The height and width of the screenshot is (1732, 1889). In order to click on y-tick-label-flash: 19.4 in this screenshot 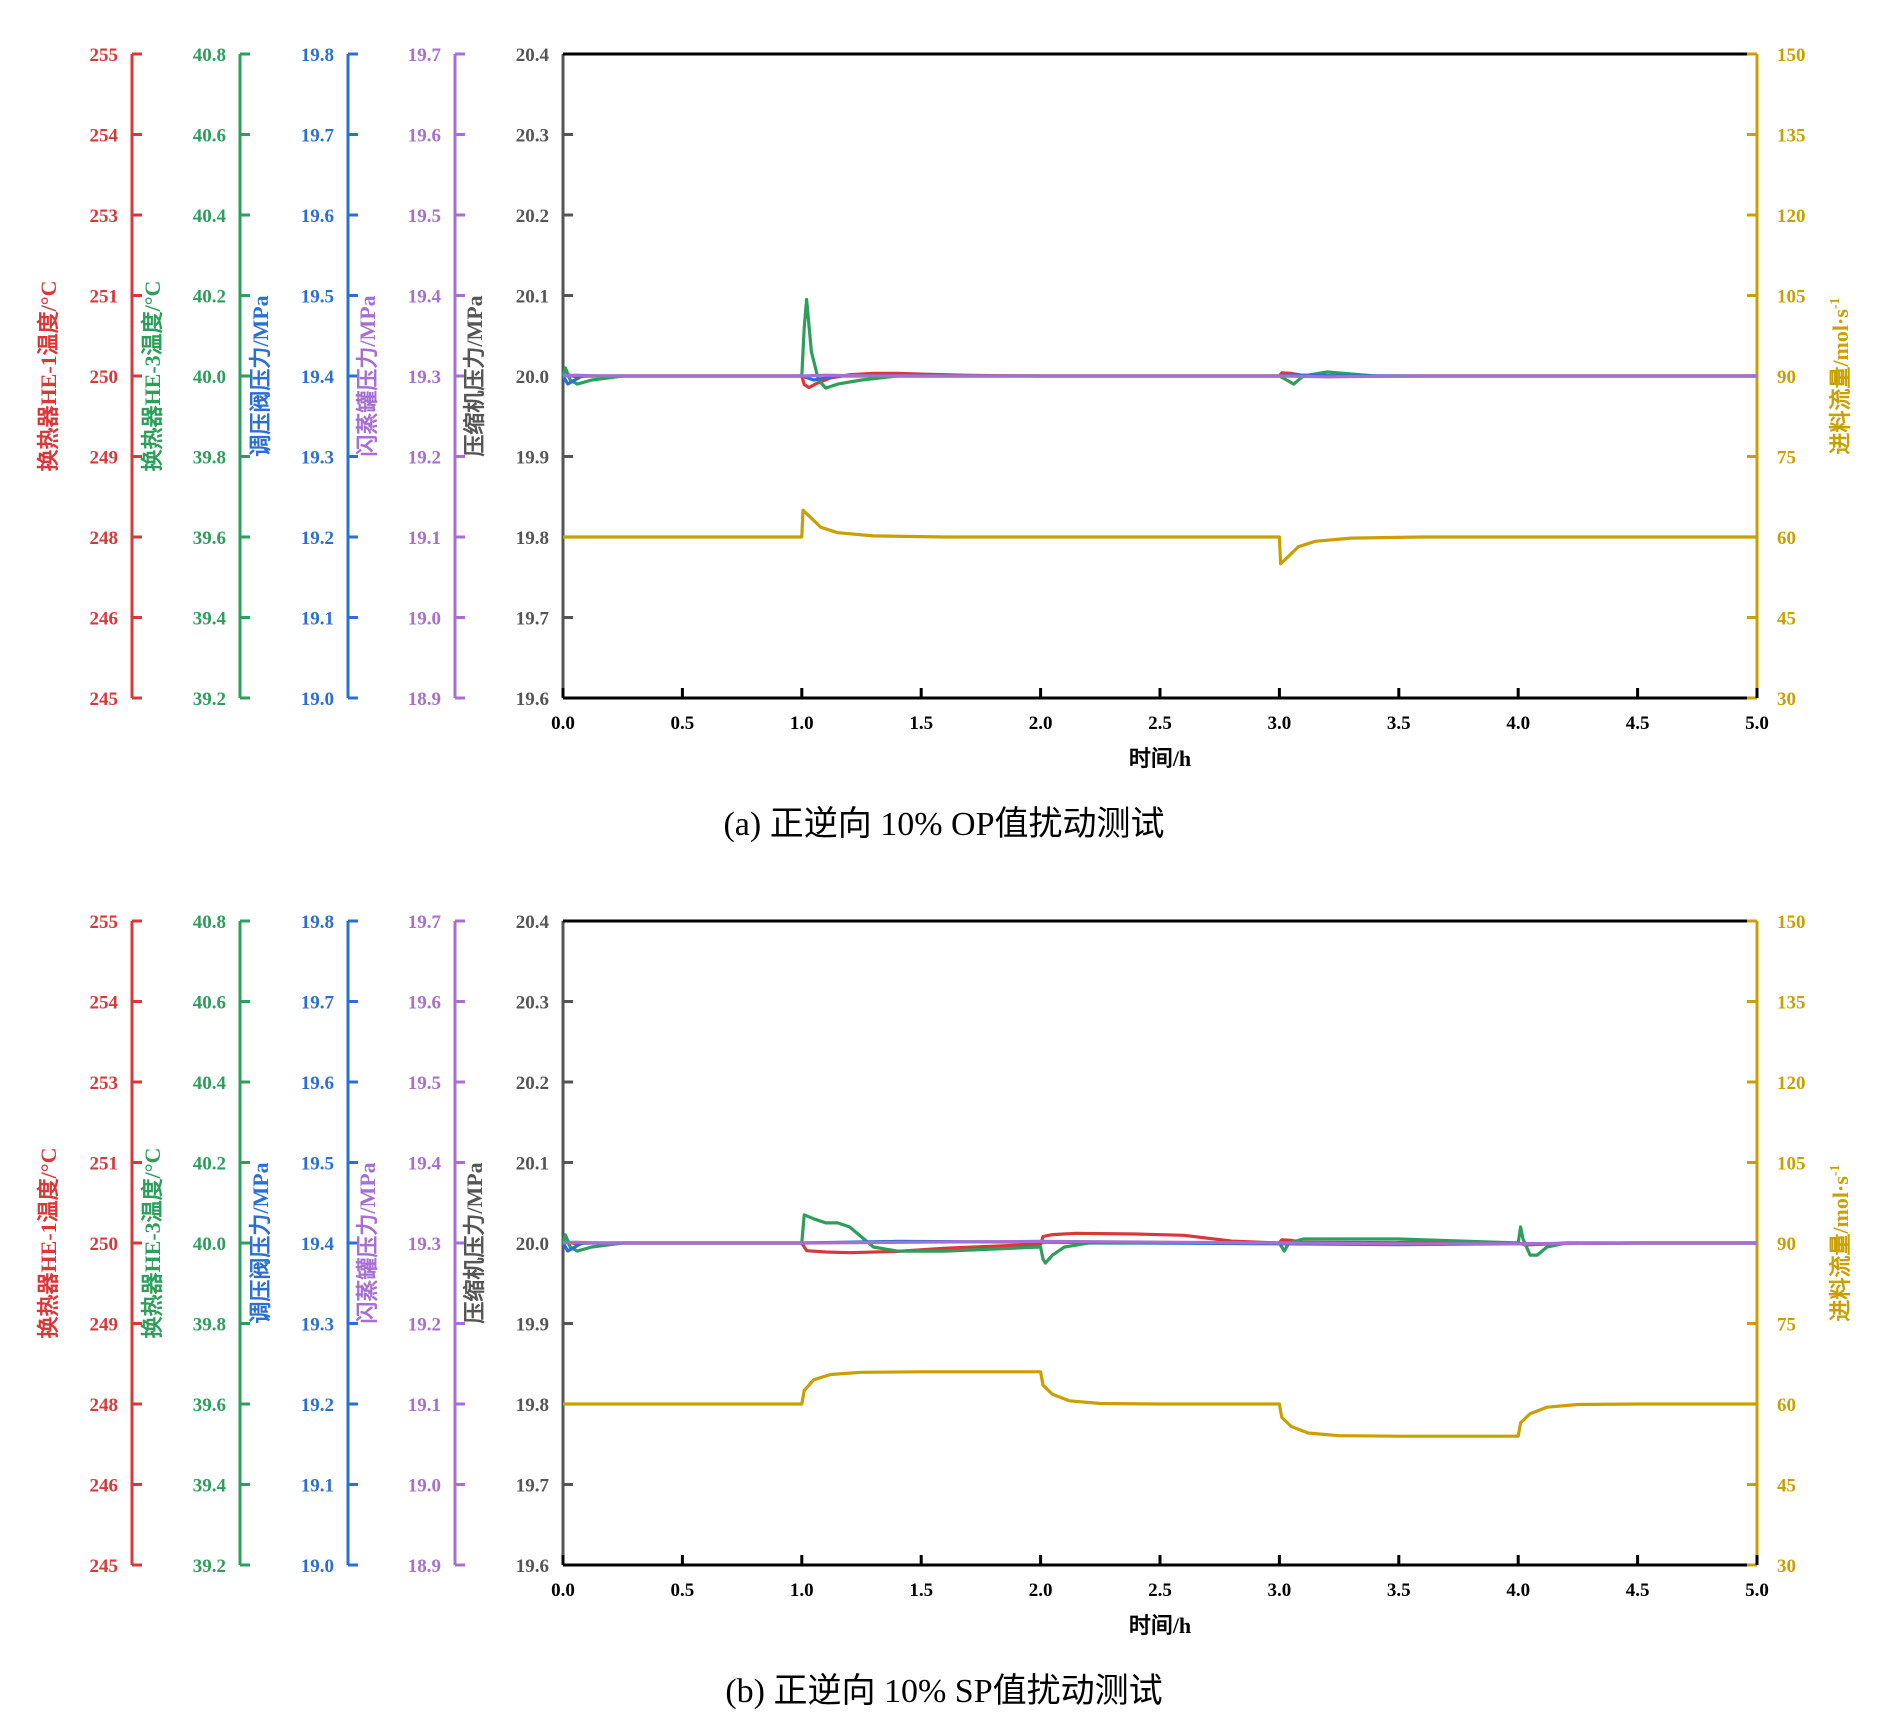, I will do `click(425, 297)`.